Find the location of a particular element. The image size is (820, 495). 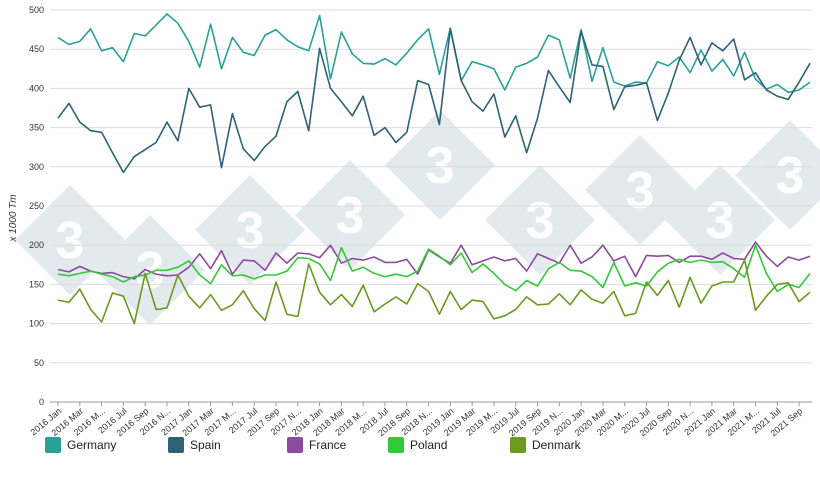

legend-item-spain: Spain is located at coordinates (194, 445).